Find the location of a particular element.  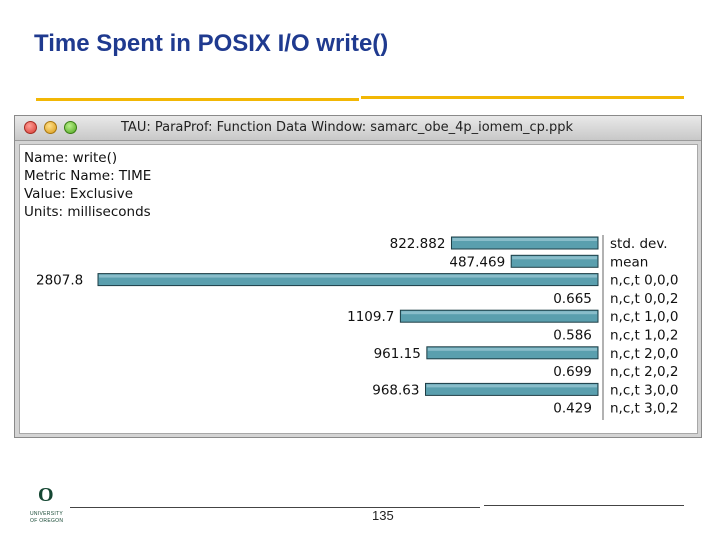

metric-name-label: Metric Name: TIME is located at coordinates (88, 176).